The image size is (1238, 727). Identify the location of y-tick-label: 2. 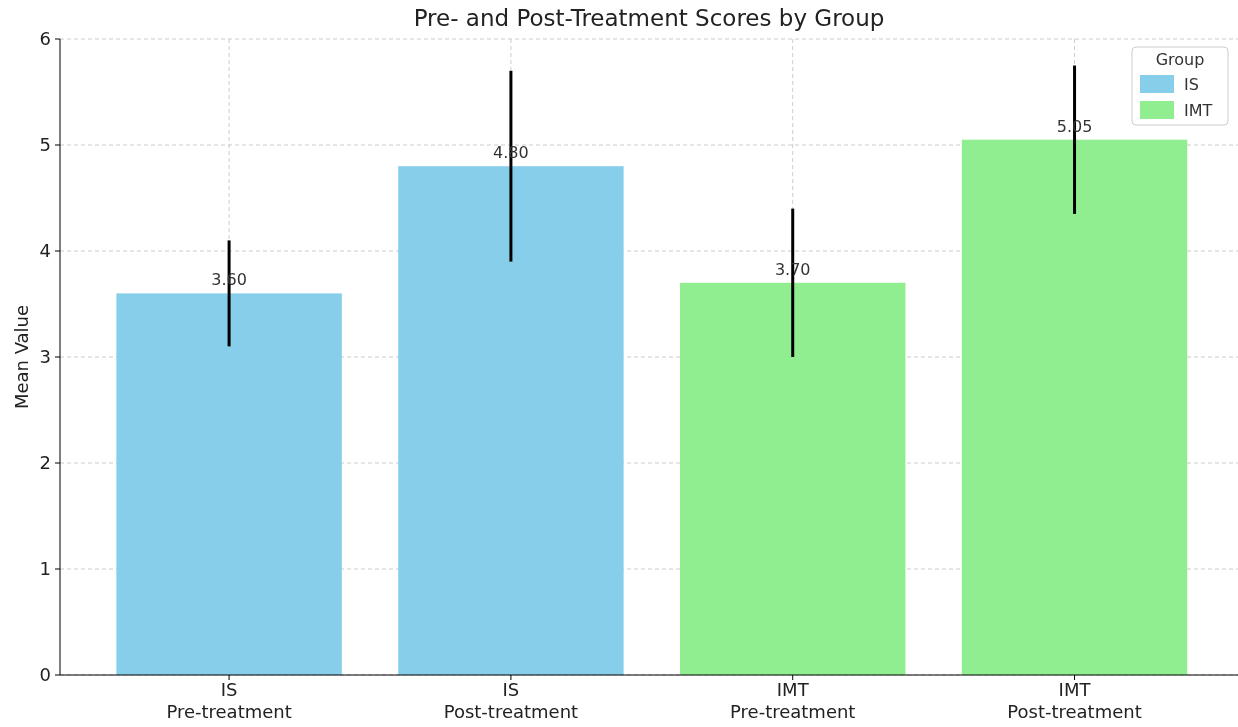
(45, 463).